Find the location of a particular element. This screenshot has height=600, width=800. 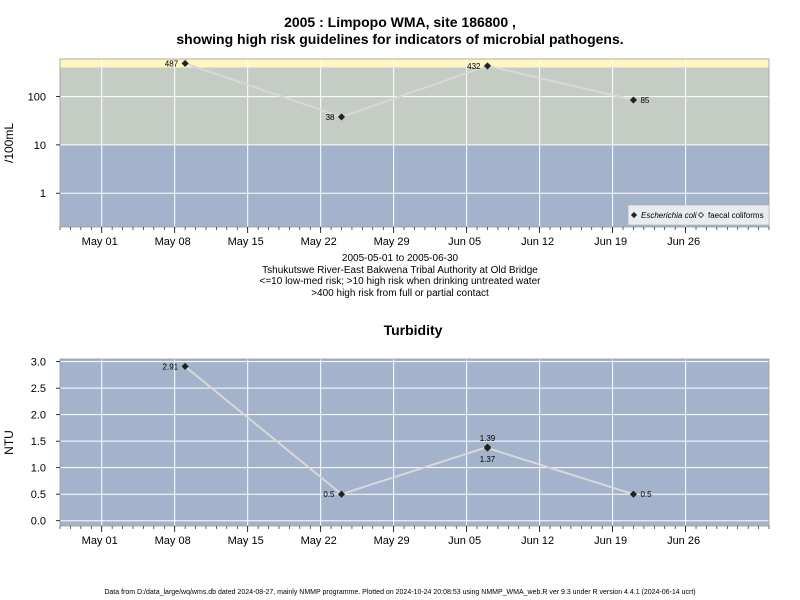

data-label: 432 is located at coordinates (474, 66).